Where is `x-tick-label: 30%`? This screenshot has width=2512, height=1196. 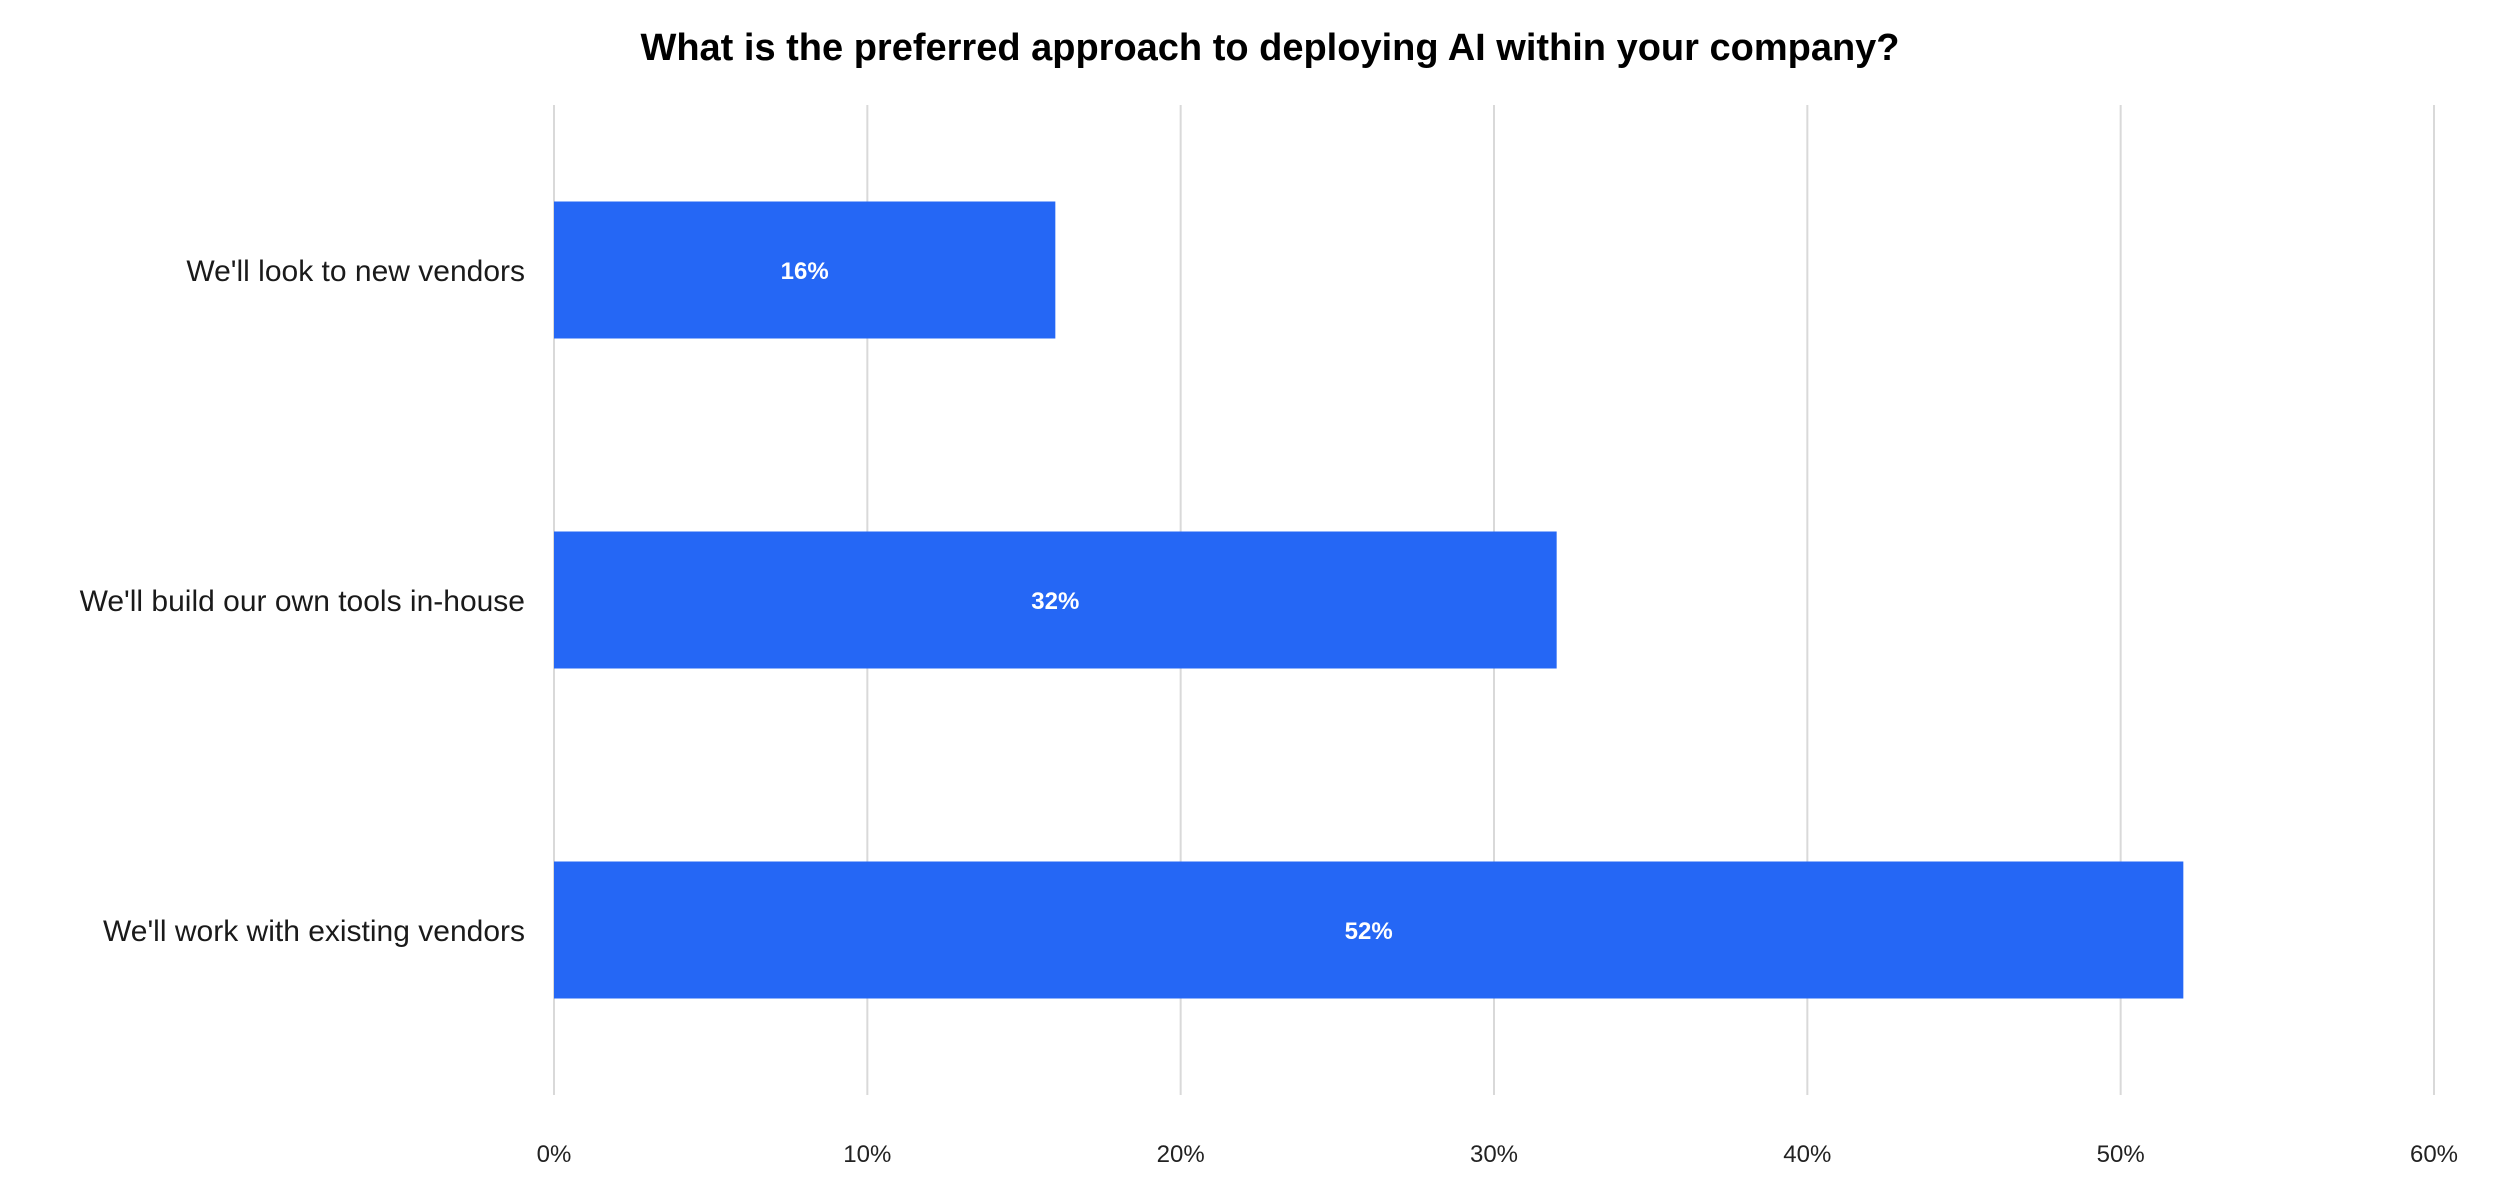 x-tick-label: 30% is located at coordinates (1494, 1154).